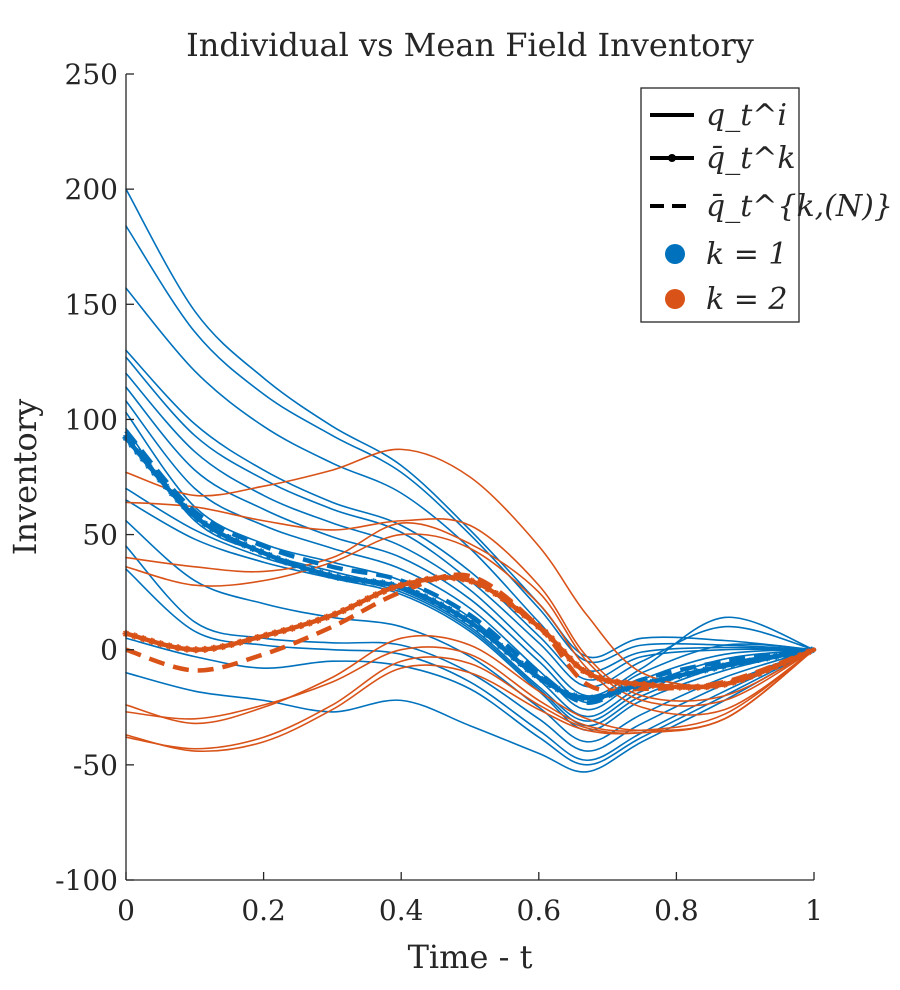 This screenshot has width=900, height=990. I want to click on legend-box, so click(720, 205).